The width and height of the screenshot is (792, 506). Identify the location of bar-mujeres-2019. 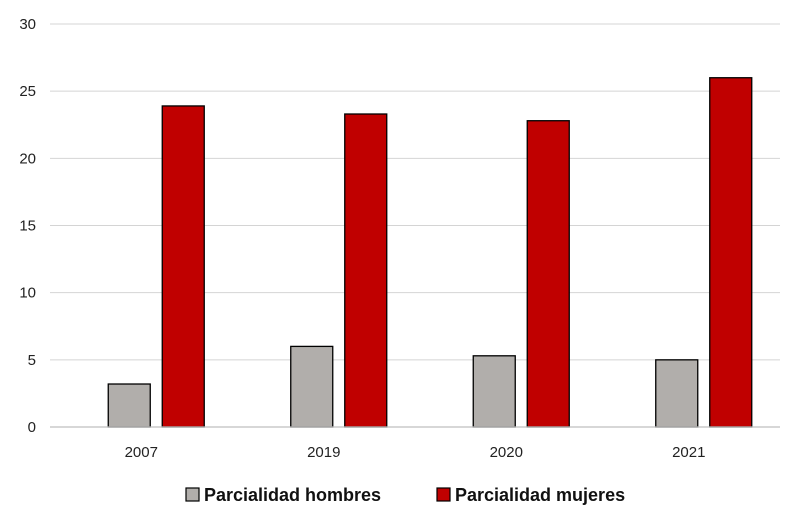
(366, 270).